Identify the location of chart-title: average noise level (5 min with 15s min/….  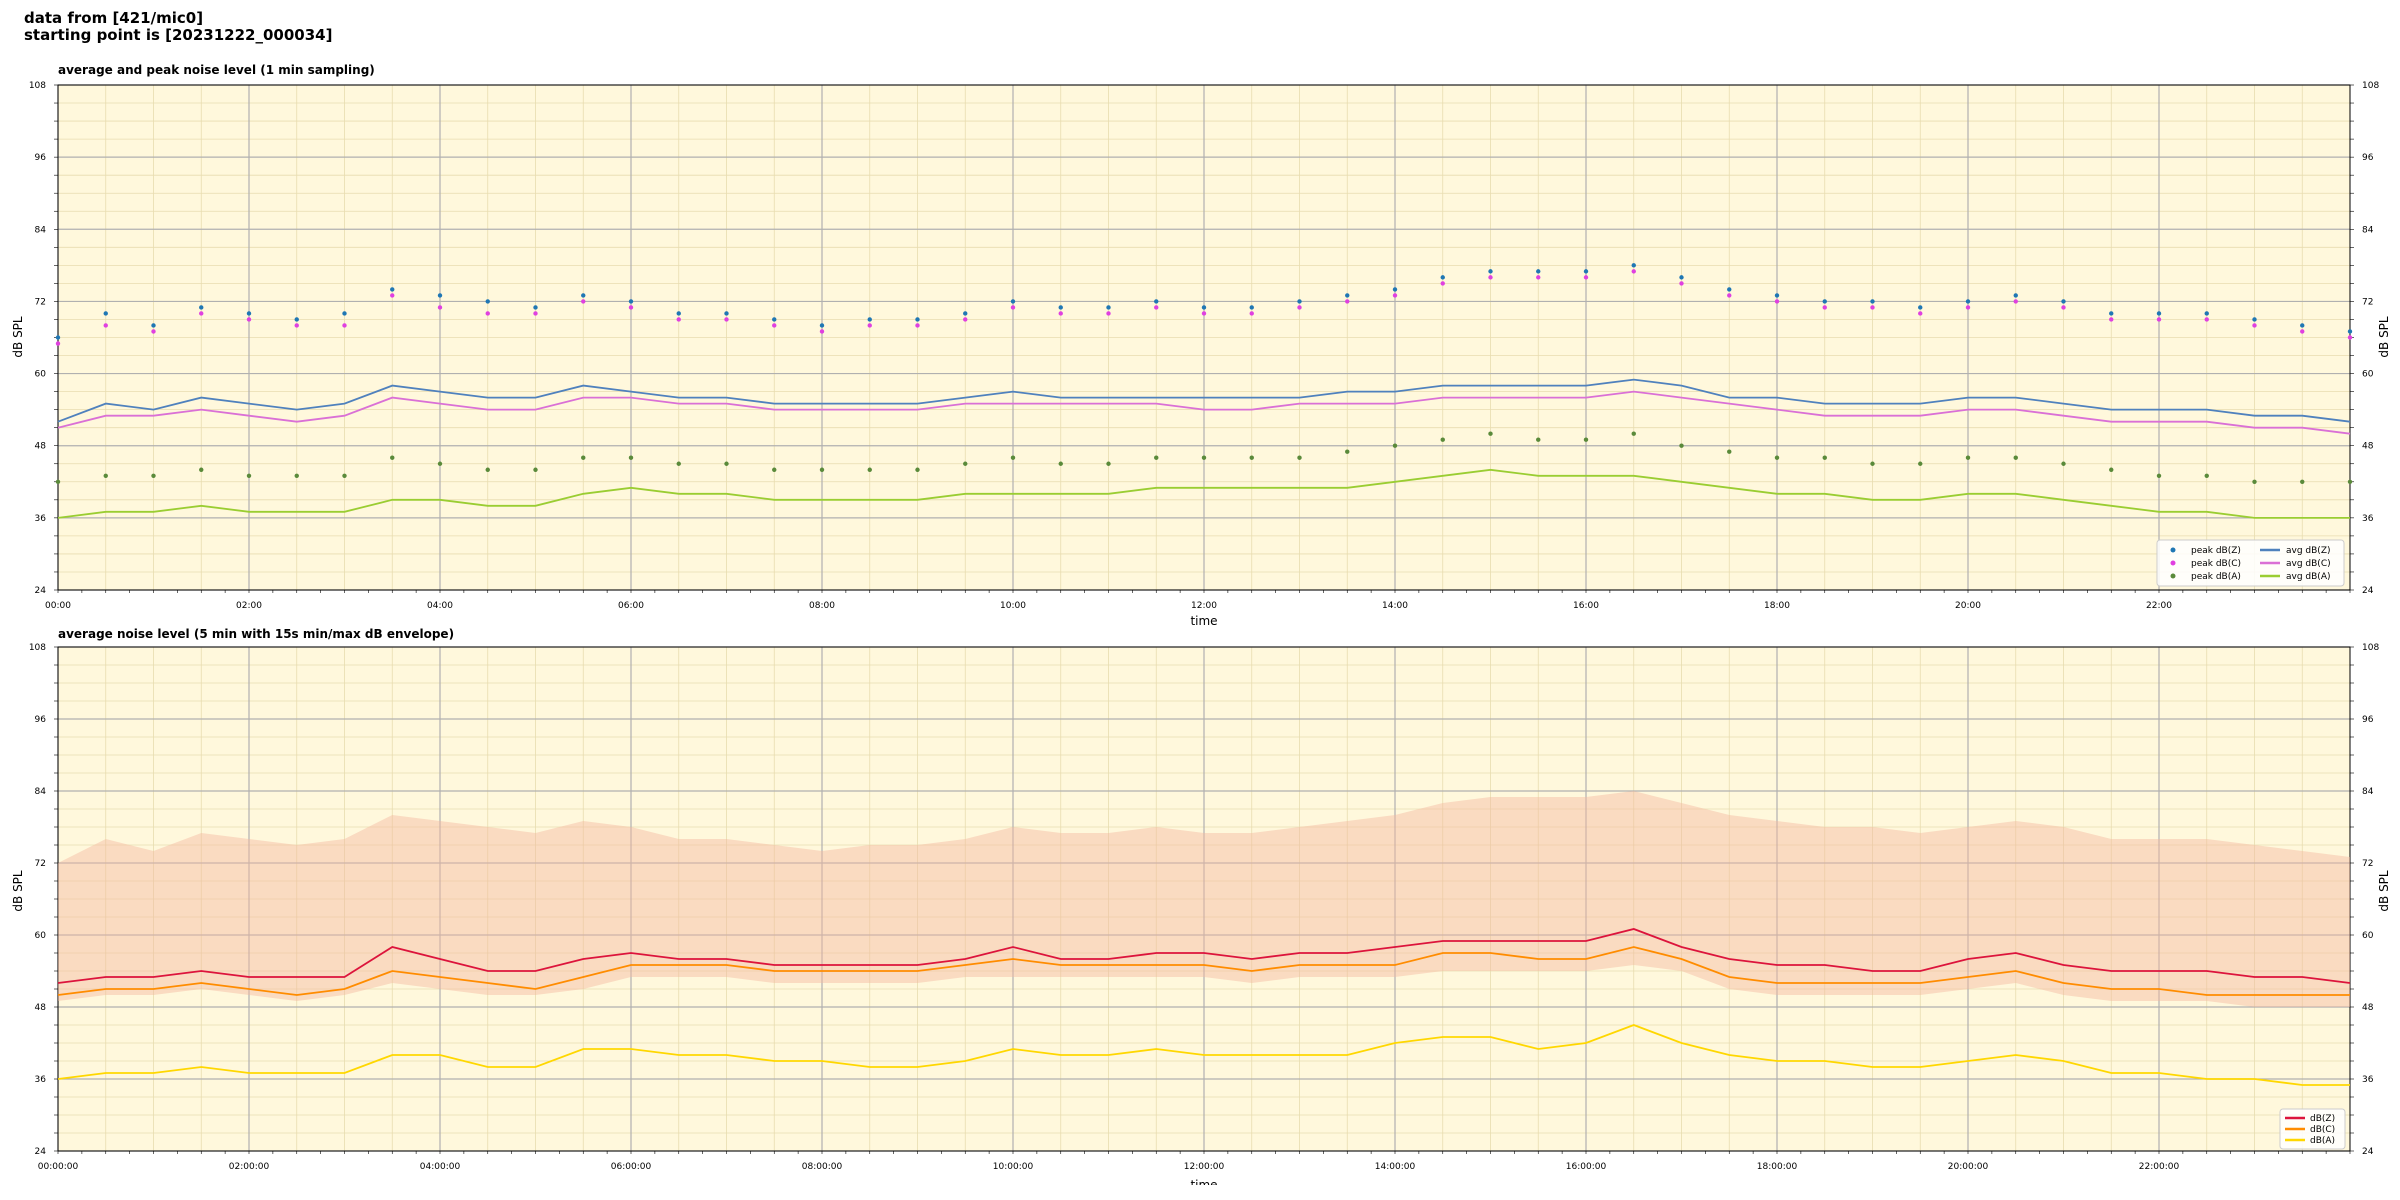
(256, 634).